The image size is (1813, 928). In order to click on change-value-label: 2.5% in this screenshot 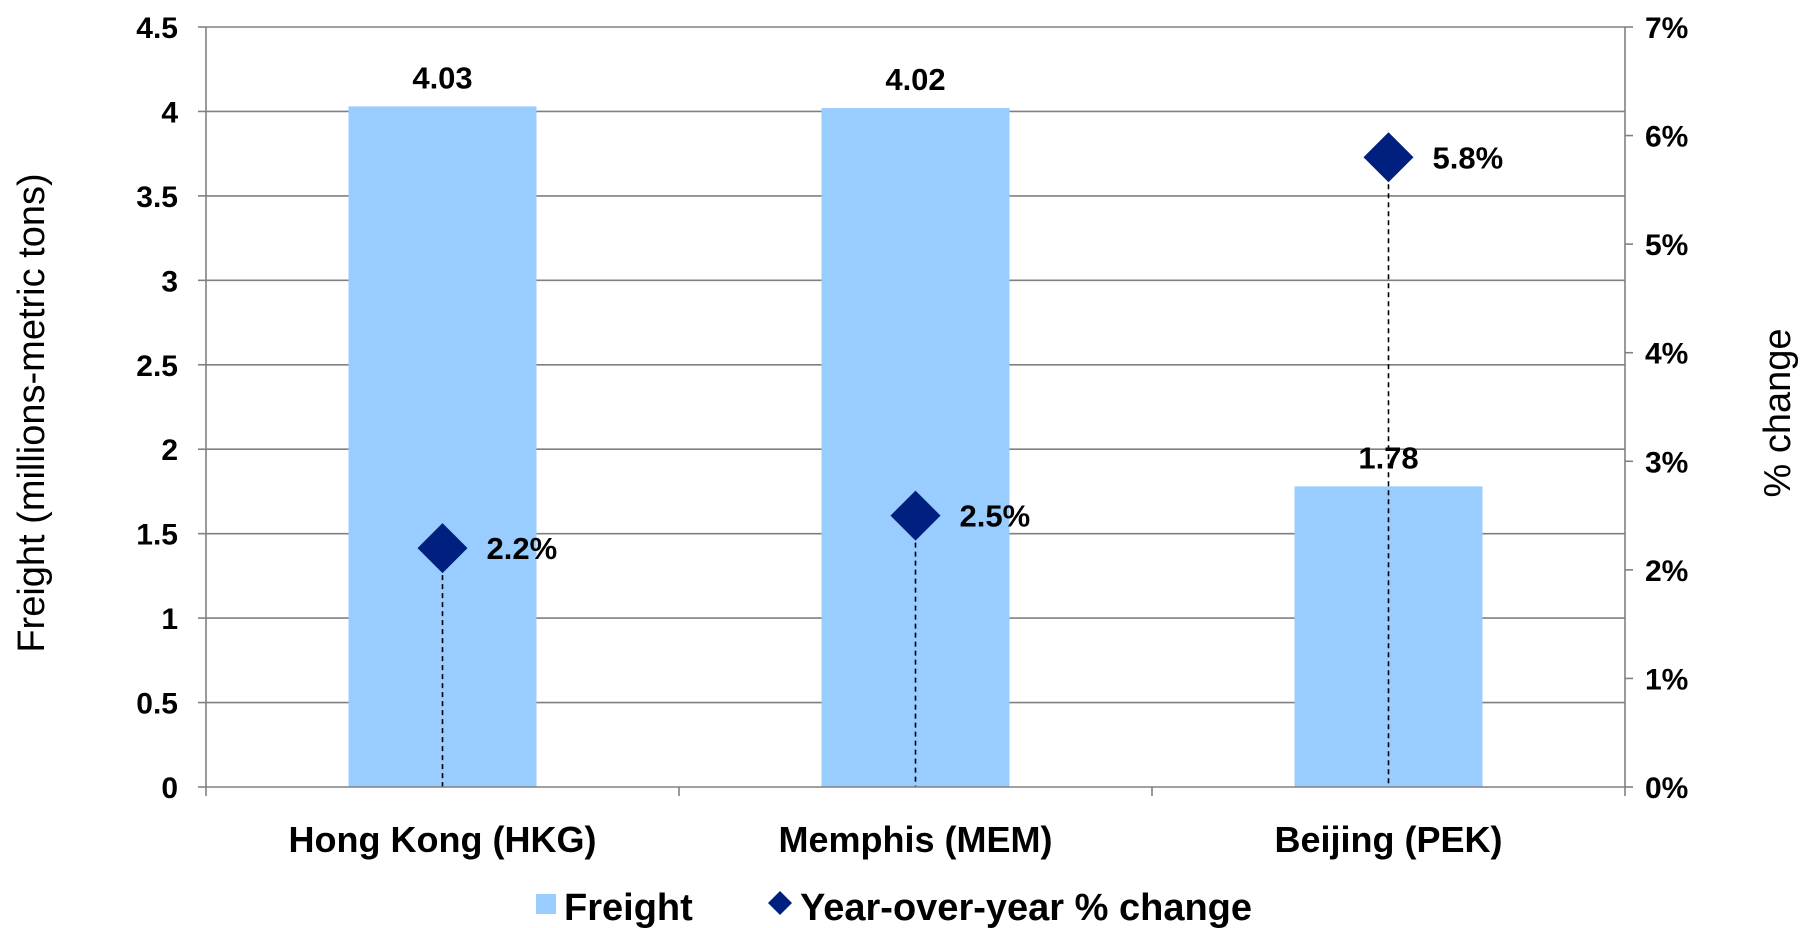, I will do `click(995, 516)`.